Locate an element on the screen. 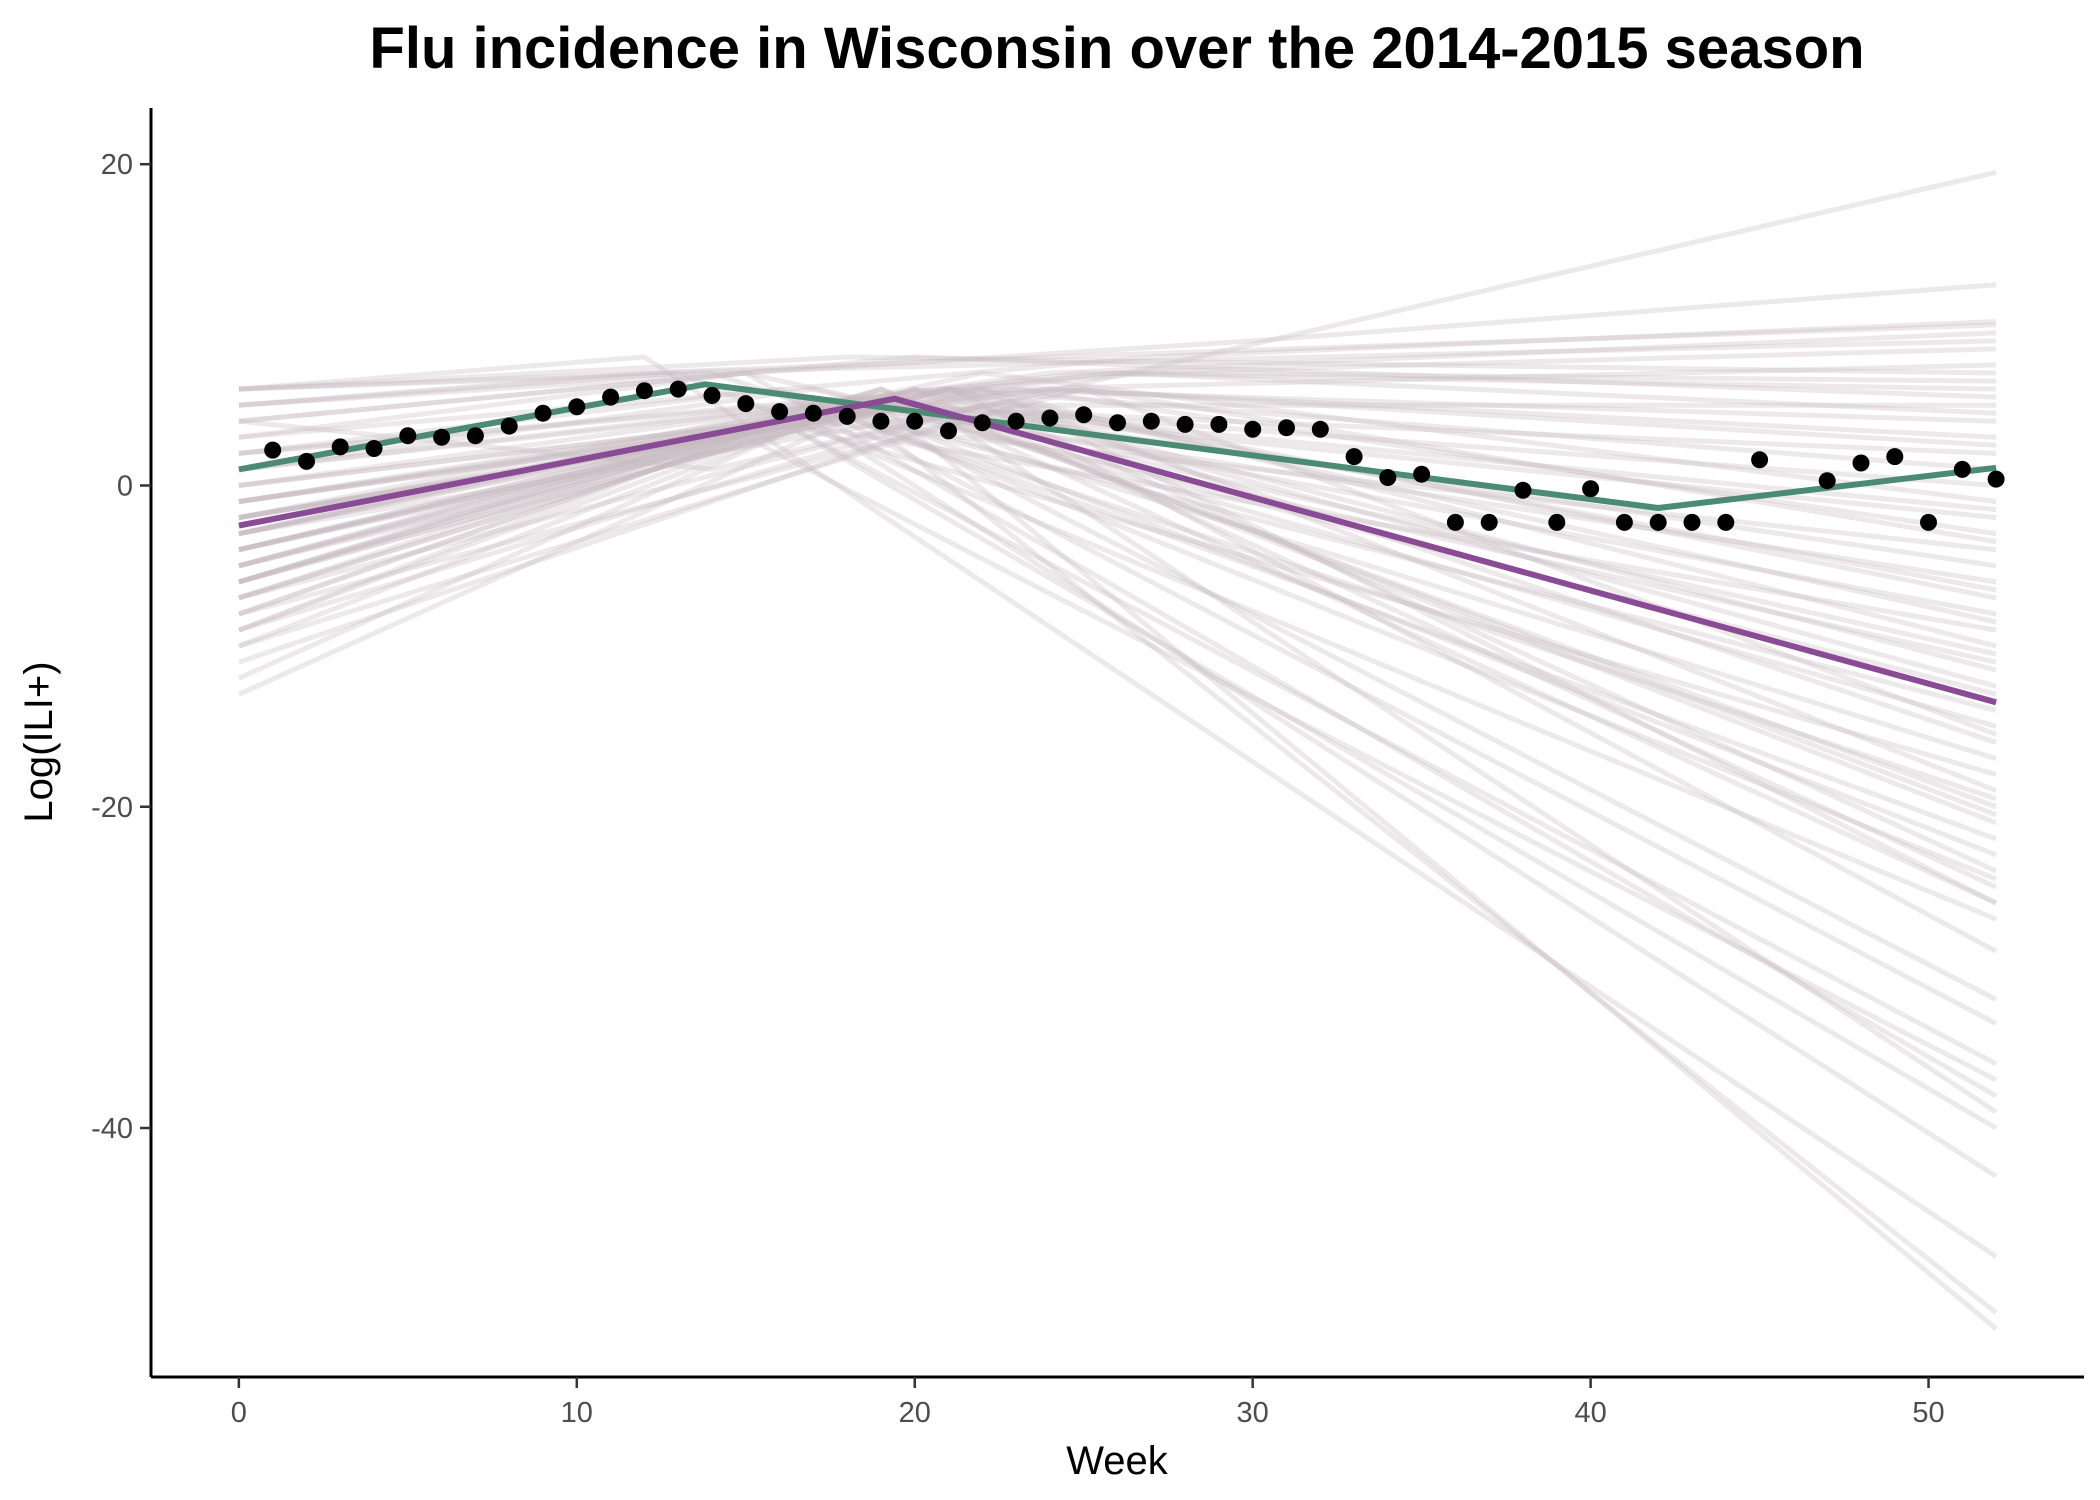 The height and width of the screenshot is (1500, 2100). x-tick-label-2: 20 is located at coordinates (915, 1413).